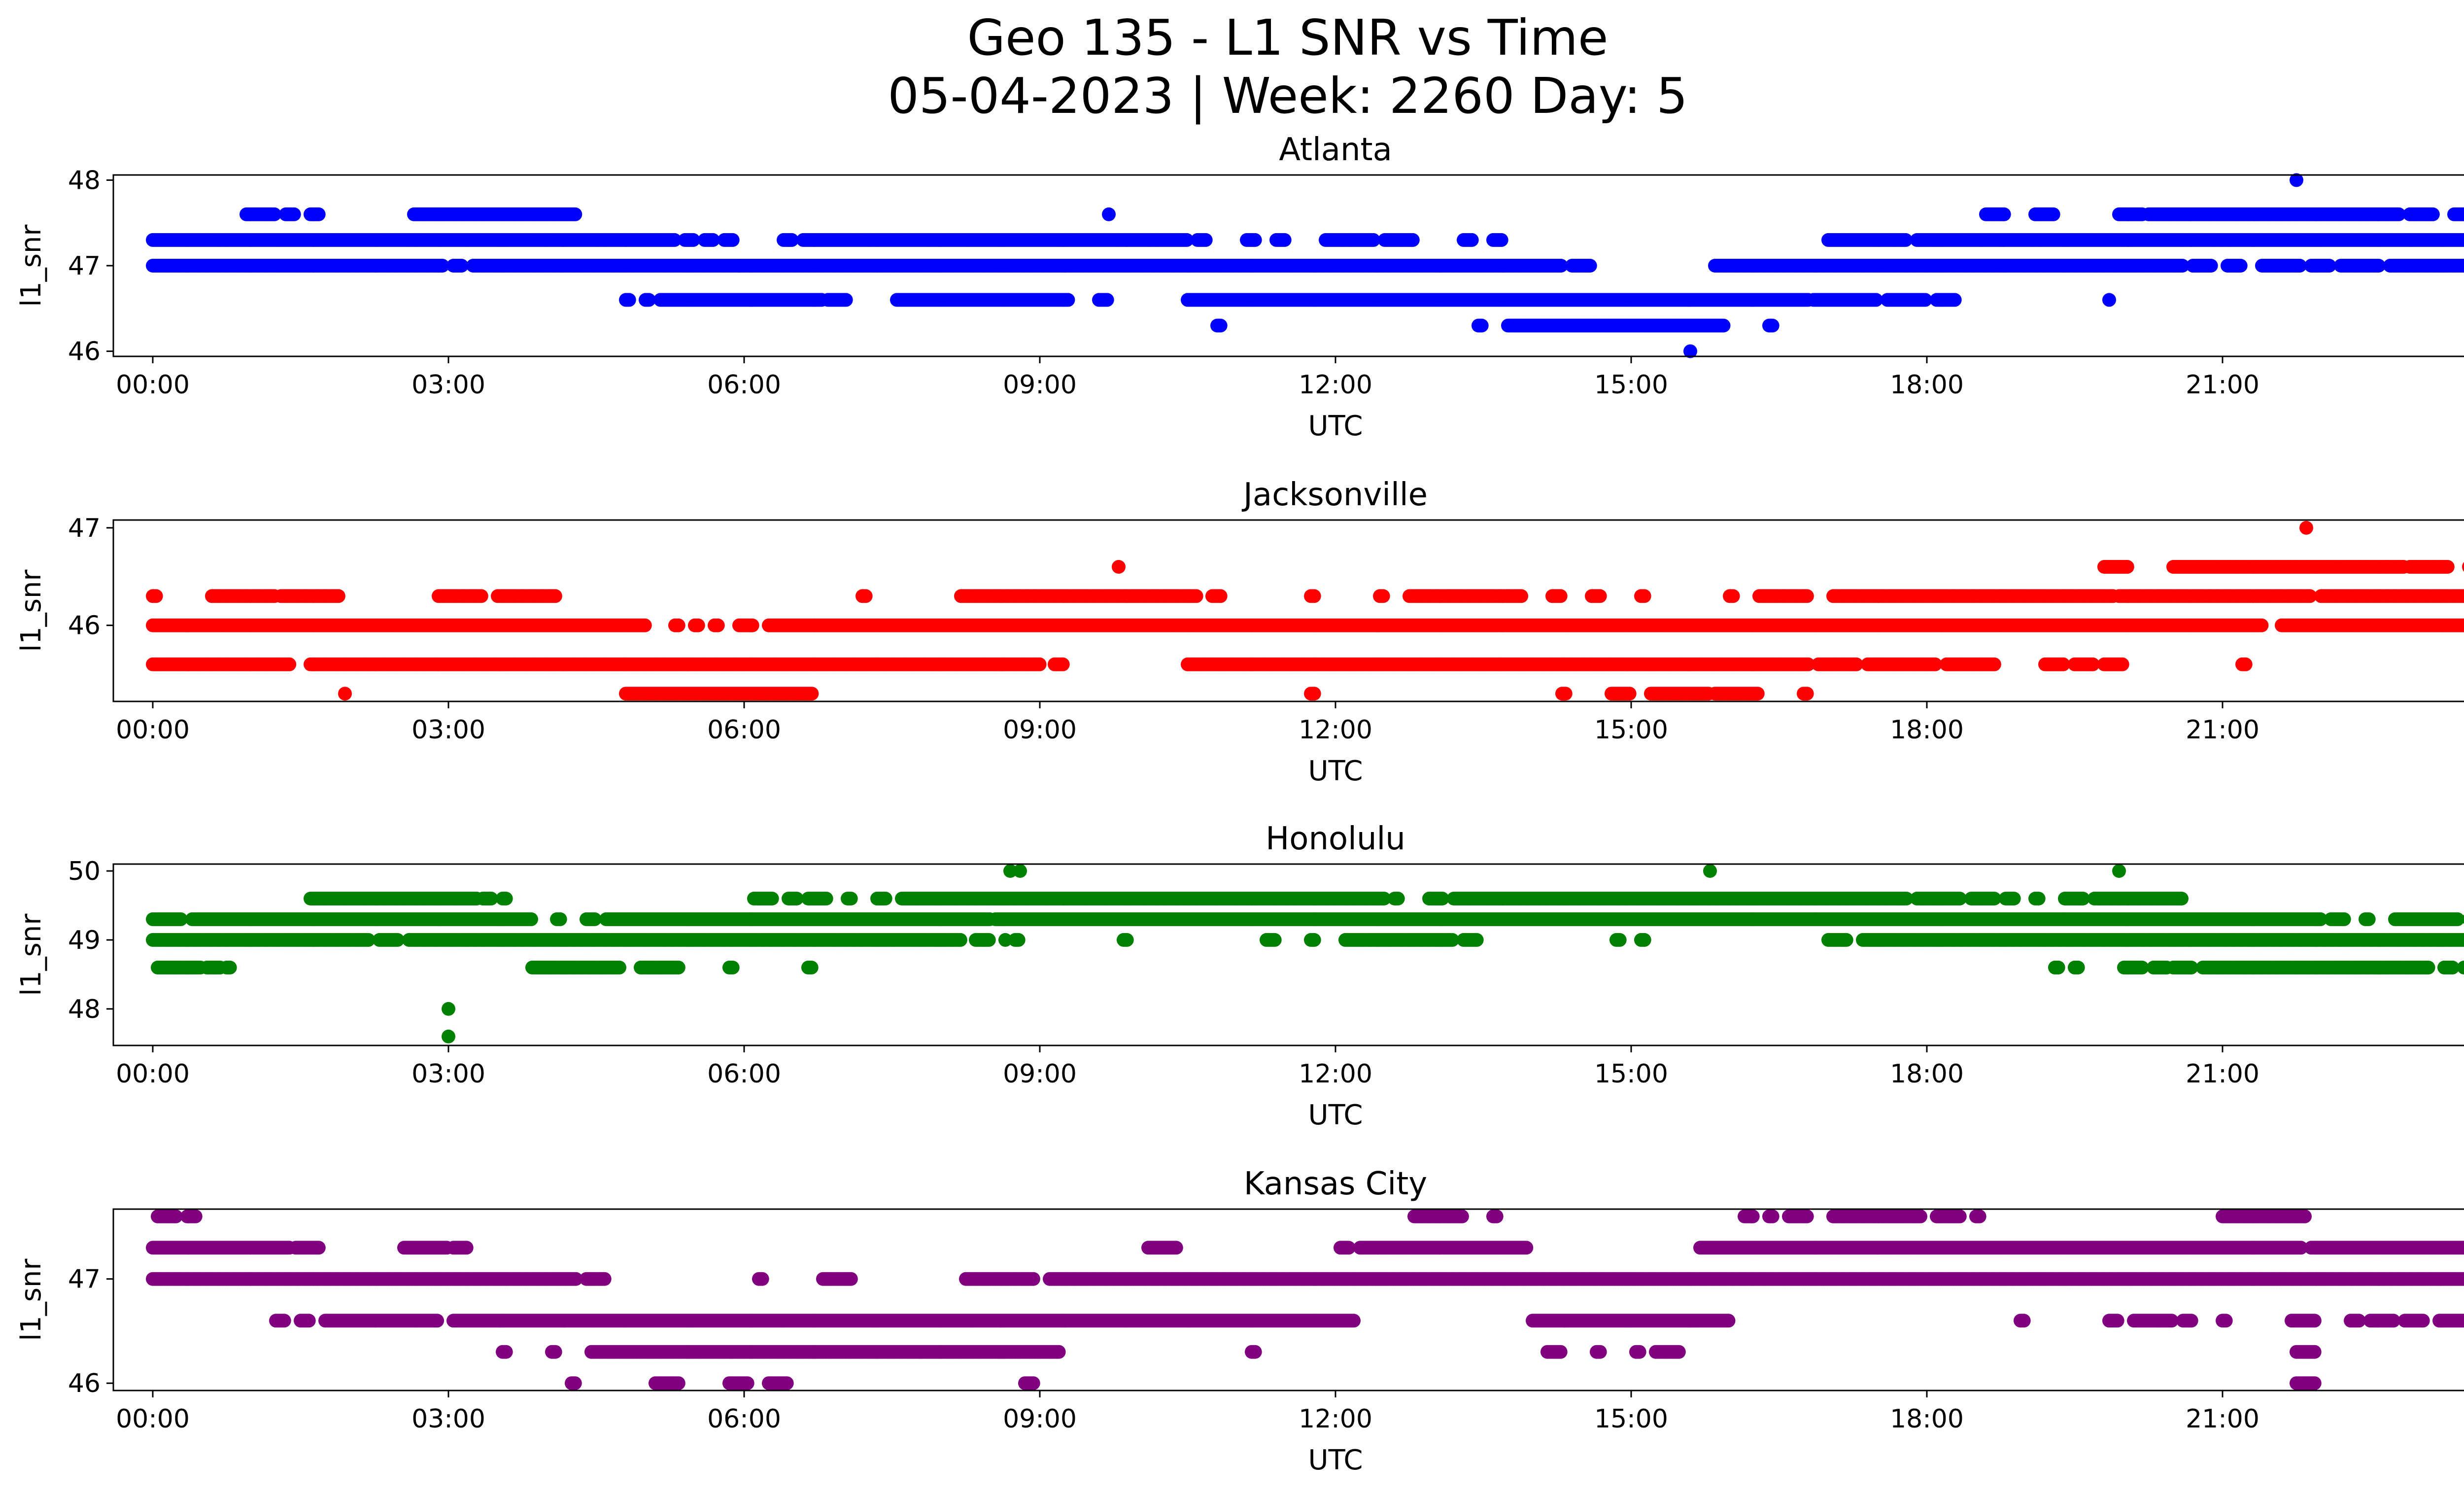 This screenshot has width=2464, height=1495. I want to click on figure-title-line-2: 05-04-2023 | Week: 2260 Day: 5, so click(1288, 96).